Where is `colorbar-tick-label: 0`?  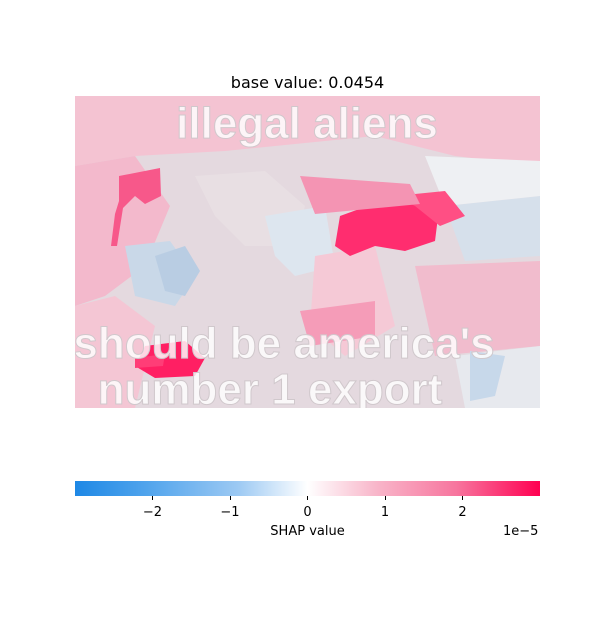 colorbar-tick-label: 0 is located at coordinates (307, 512).